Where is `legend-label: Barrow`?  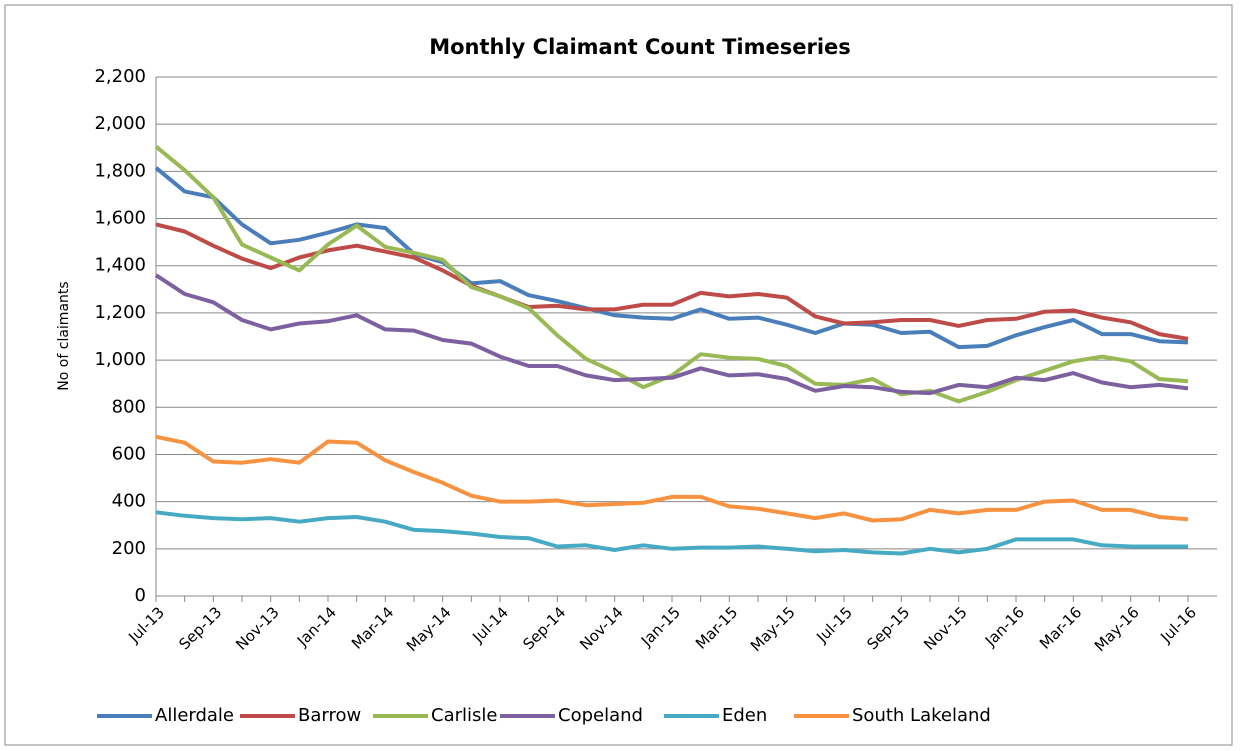
legend-label: Barrow is located at coordinates (329, 715).